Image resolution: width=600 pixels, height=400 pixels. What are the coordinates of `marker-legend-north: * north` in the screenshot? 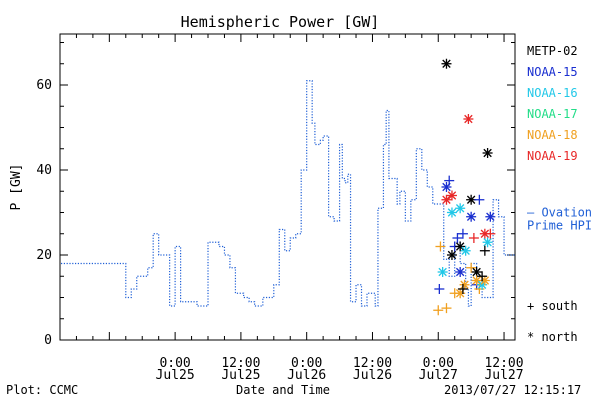 It's located at (552, 337).